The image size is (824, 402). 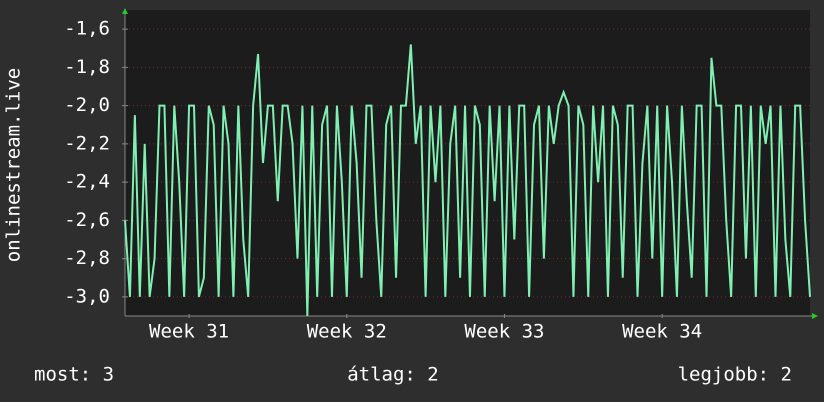 What do you see at coordinates (87, 67) in the screenshot?
I see `y-tick-label: -1,8` at bounding box center [87, 67].